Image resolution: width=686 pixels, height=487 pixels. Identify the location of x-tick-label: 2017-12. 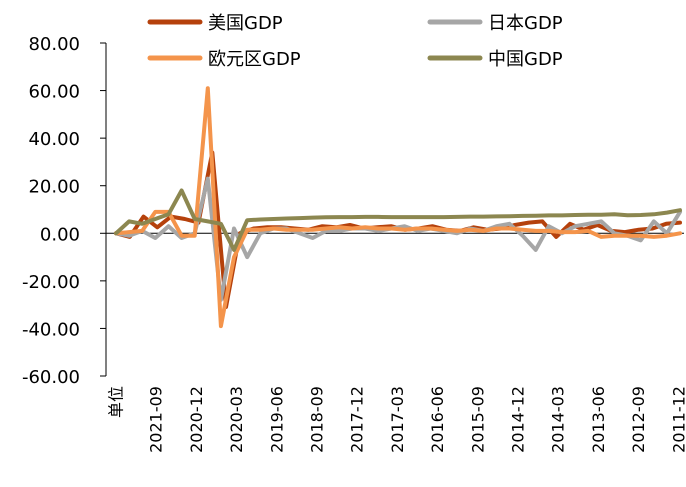
(357, 419).